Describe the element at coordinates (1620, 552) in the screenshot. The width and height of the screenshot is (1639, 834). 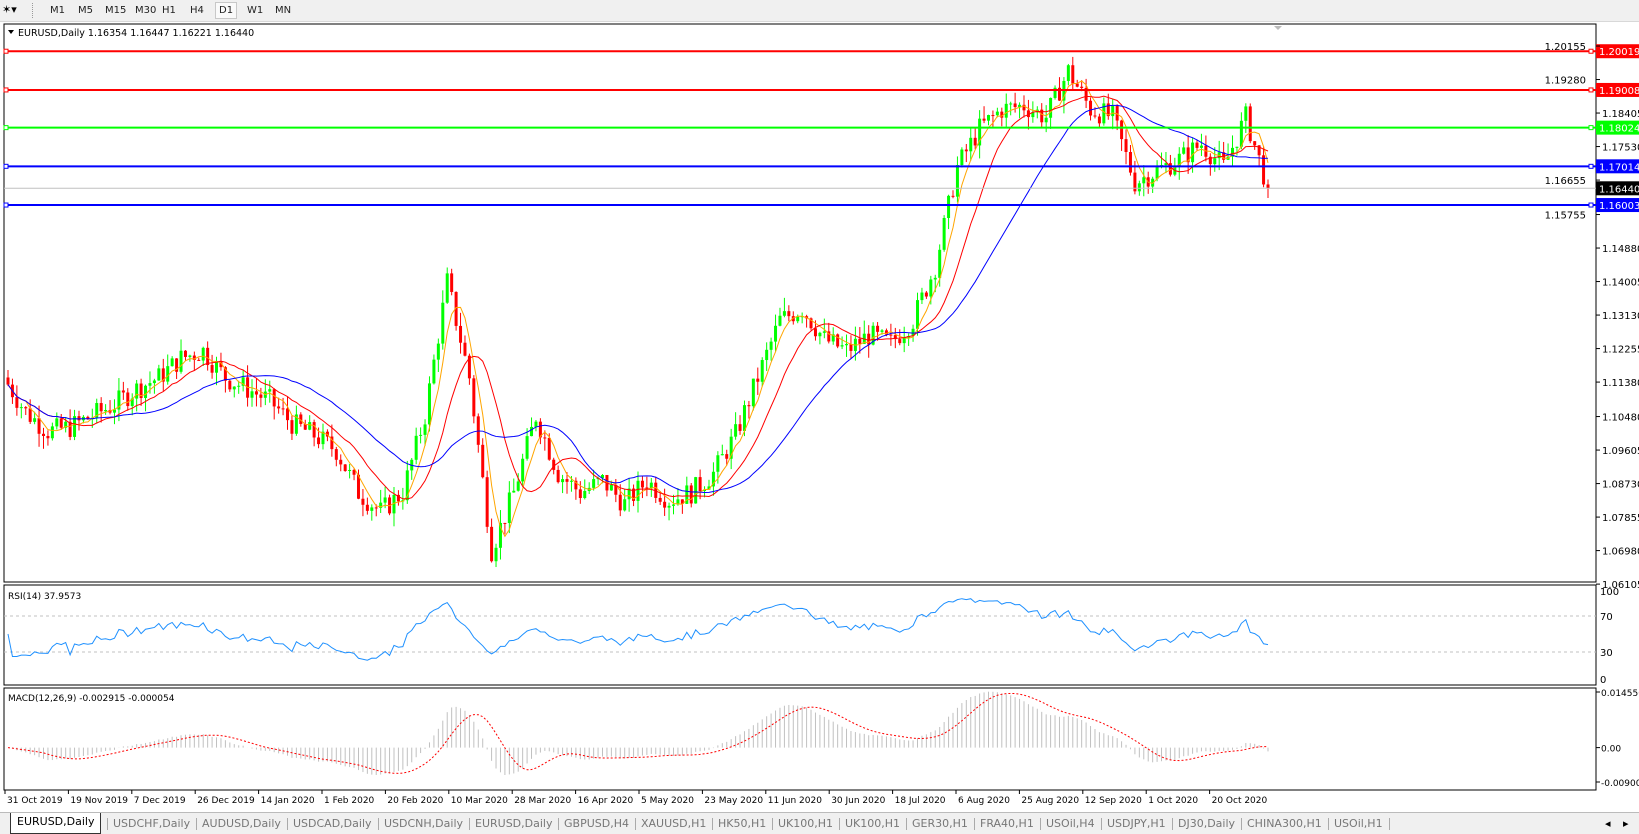
I see `price-tick-label: 1.06980` at that location.